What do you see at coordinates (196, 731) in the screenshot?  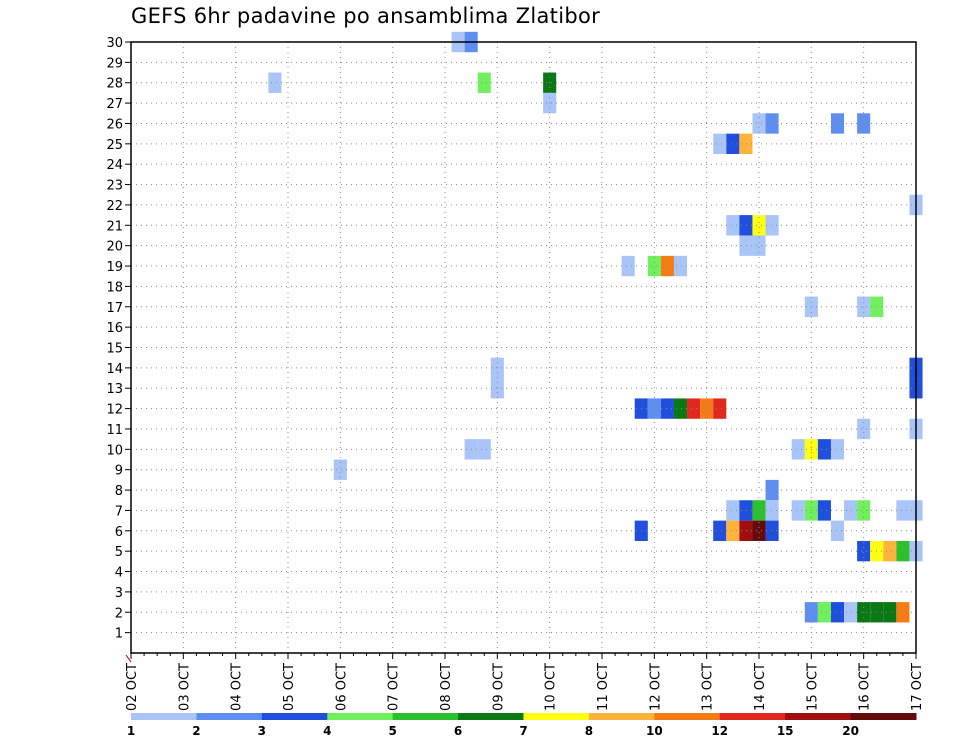 I see `colorbar-label: 2` at bounding box center [196, 731].